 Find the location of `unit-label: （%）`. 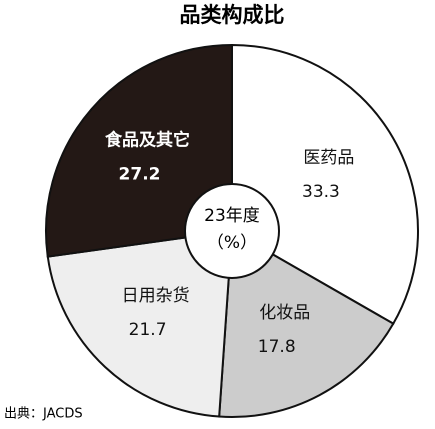

unit-label: （%） is located at coordinates (232, 243).